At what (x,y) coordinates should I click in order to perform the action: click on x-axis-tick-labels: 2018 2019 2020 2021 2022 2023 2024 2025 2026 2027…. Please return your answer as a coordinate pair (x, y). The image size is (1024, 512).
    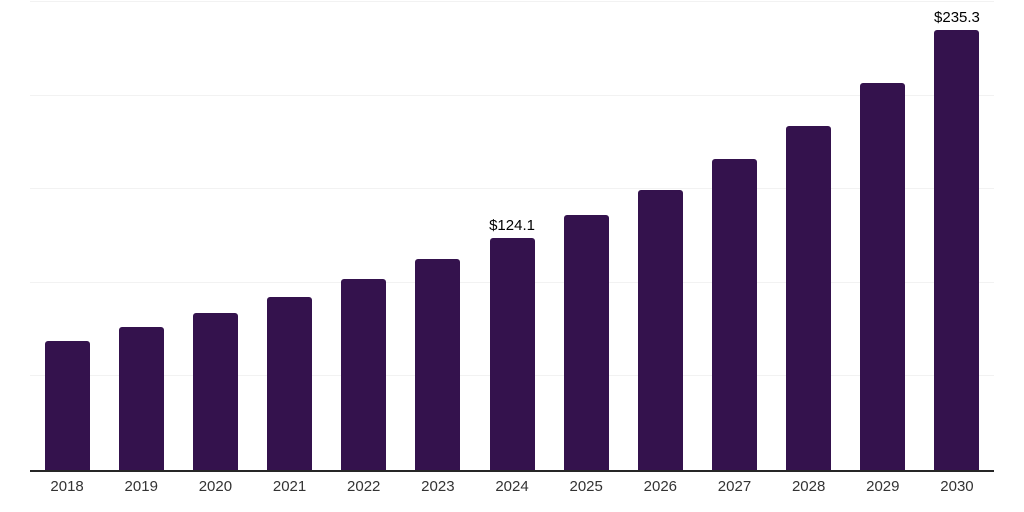
    Looking at the image, I should click on (512, 486).